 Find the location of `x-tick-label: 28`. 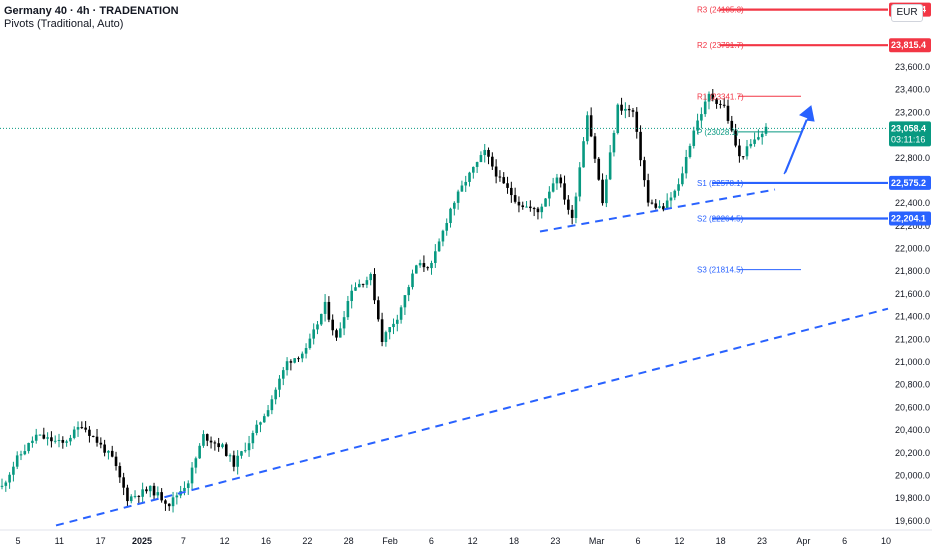

x-tick-label: 28 is located at coordinates (349, 541).